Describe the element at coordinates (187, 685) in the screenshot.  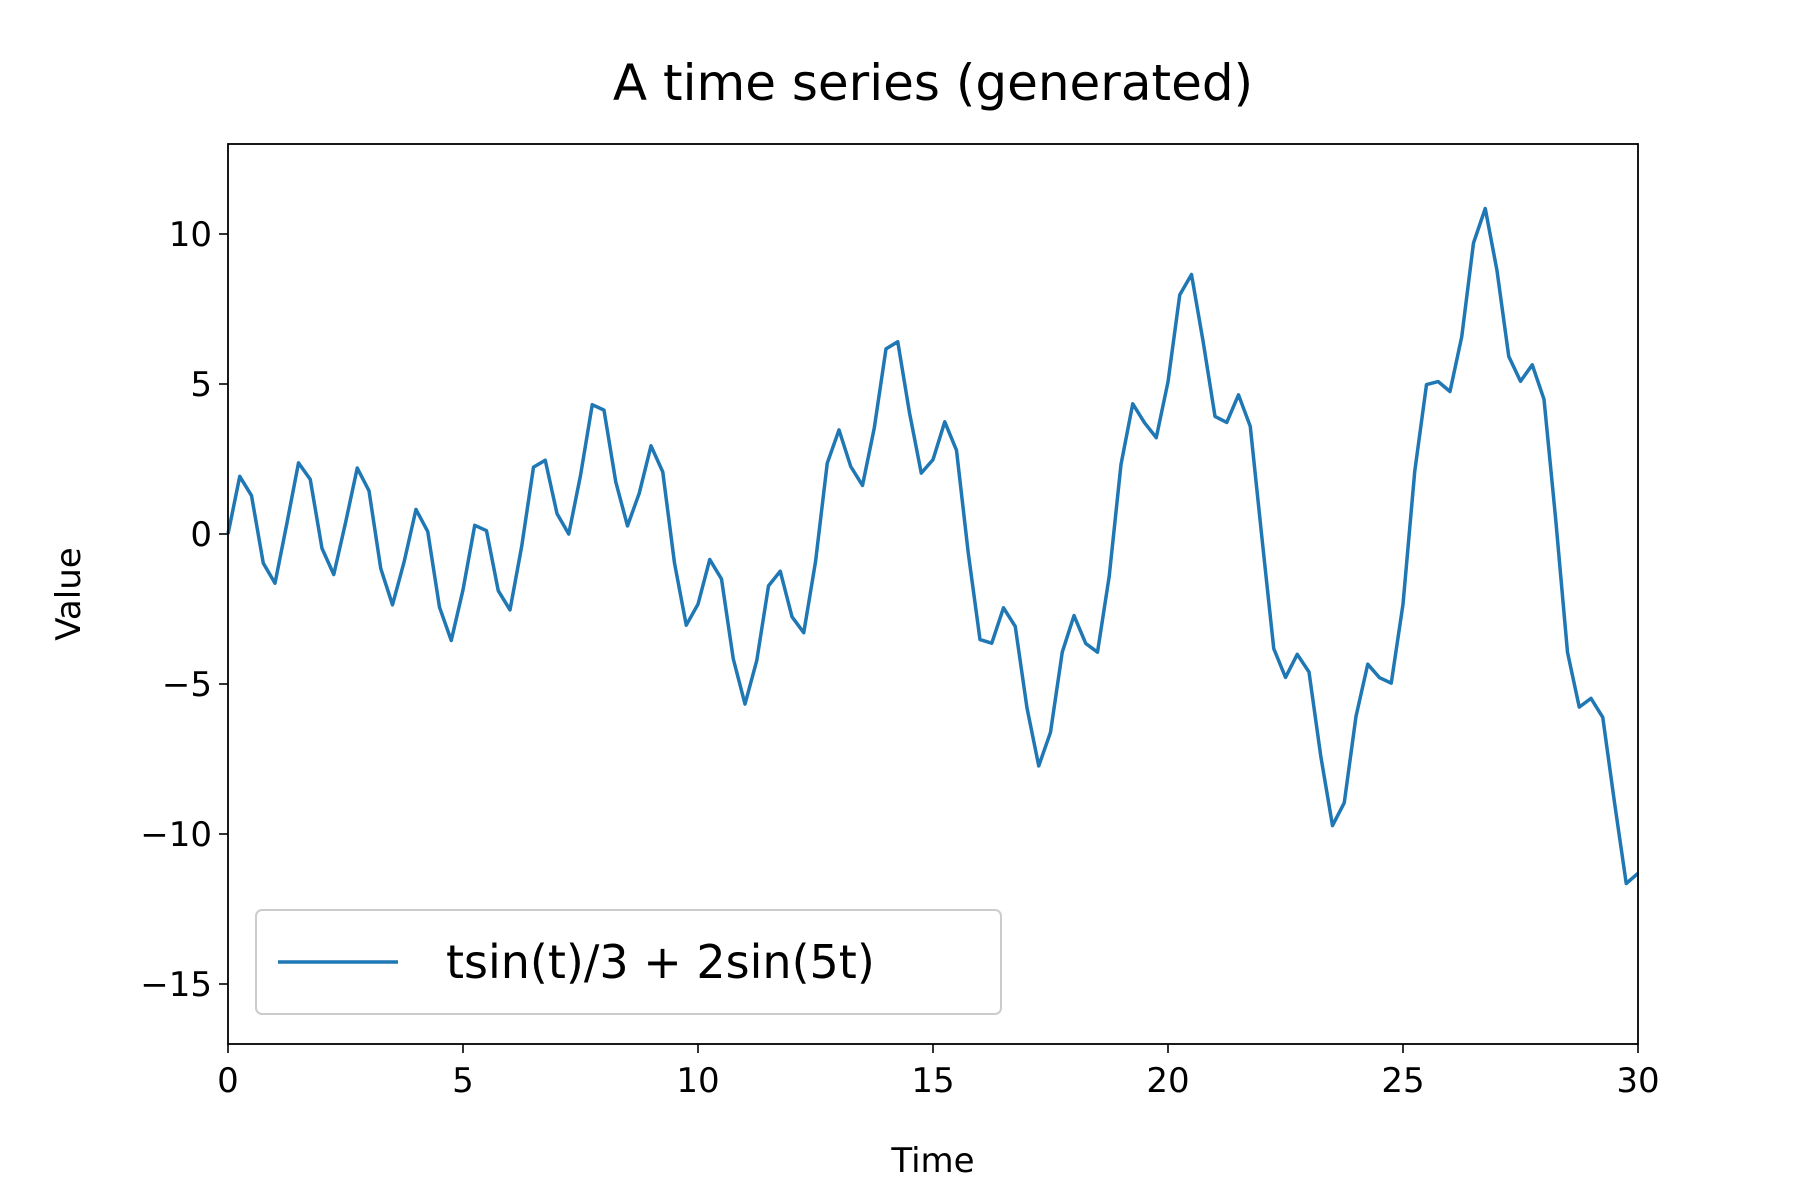
I see `y-tick-label: −5` at that location.